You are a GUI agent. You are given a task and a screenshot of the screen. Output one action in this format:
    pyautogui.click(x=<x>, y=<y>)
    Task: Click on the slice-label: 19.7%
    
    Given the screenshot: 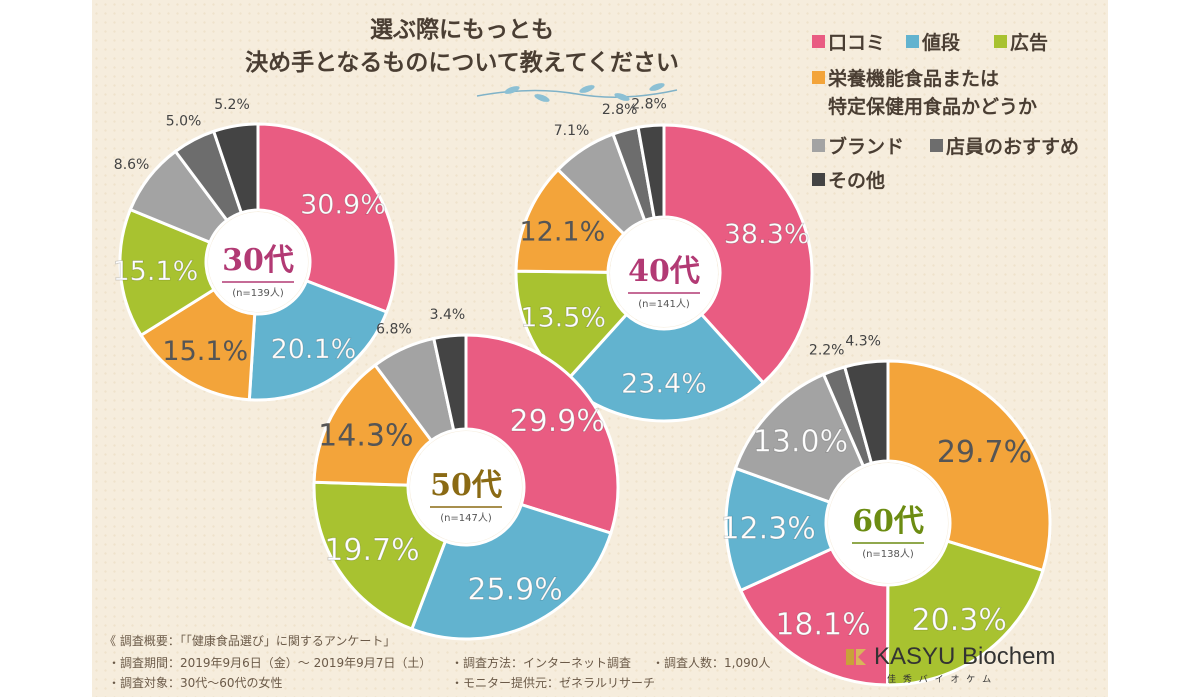 What is the action you would take?
    pyautogui.click(x=371, y=550)
    